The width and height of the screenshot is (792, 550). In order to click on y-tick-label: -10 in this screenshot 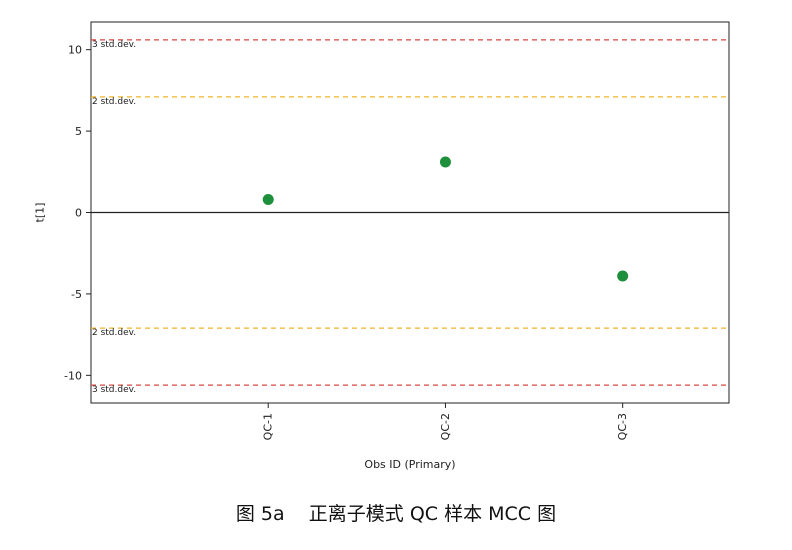, I will do `click(73, 375)`.